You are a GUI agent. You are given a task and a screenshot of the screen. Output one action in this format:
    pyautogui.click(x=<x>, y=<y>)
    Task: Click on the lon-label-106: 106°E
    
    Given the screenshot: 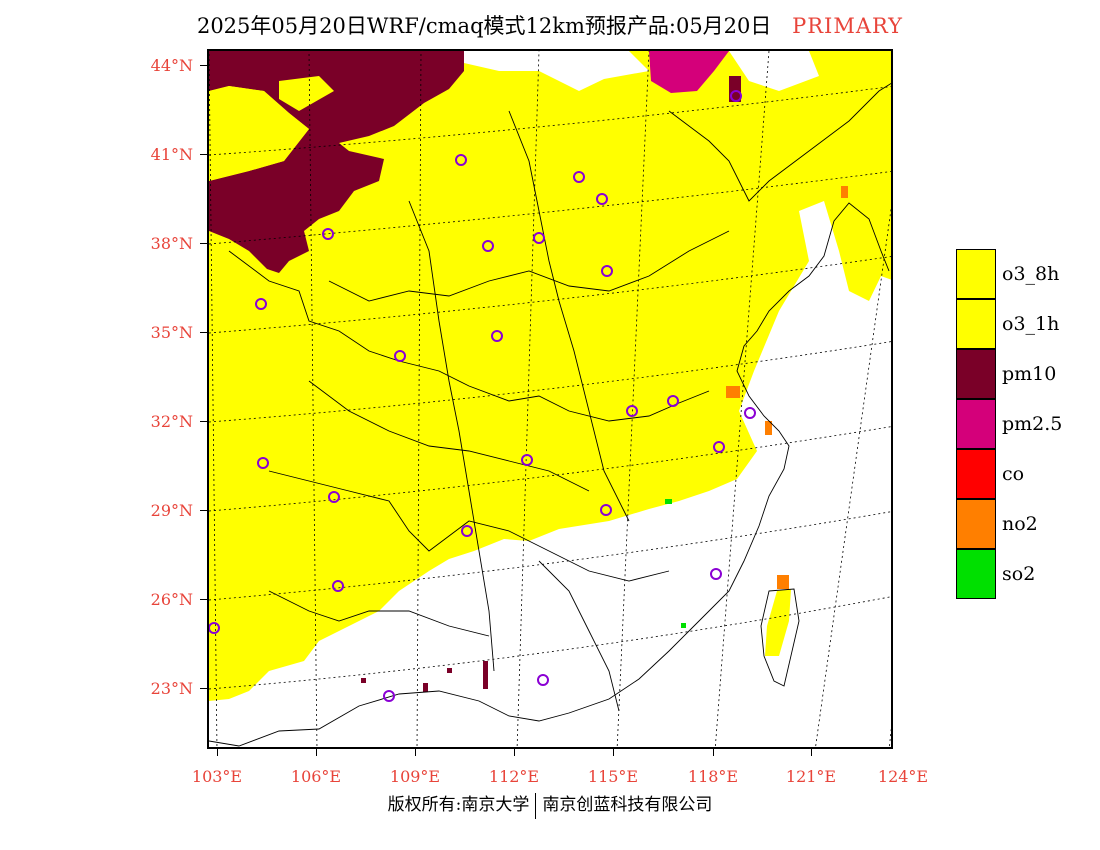 What is the action you would take?
    pyautogui.click(x=316, y=776)
    